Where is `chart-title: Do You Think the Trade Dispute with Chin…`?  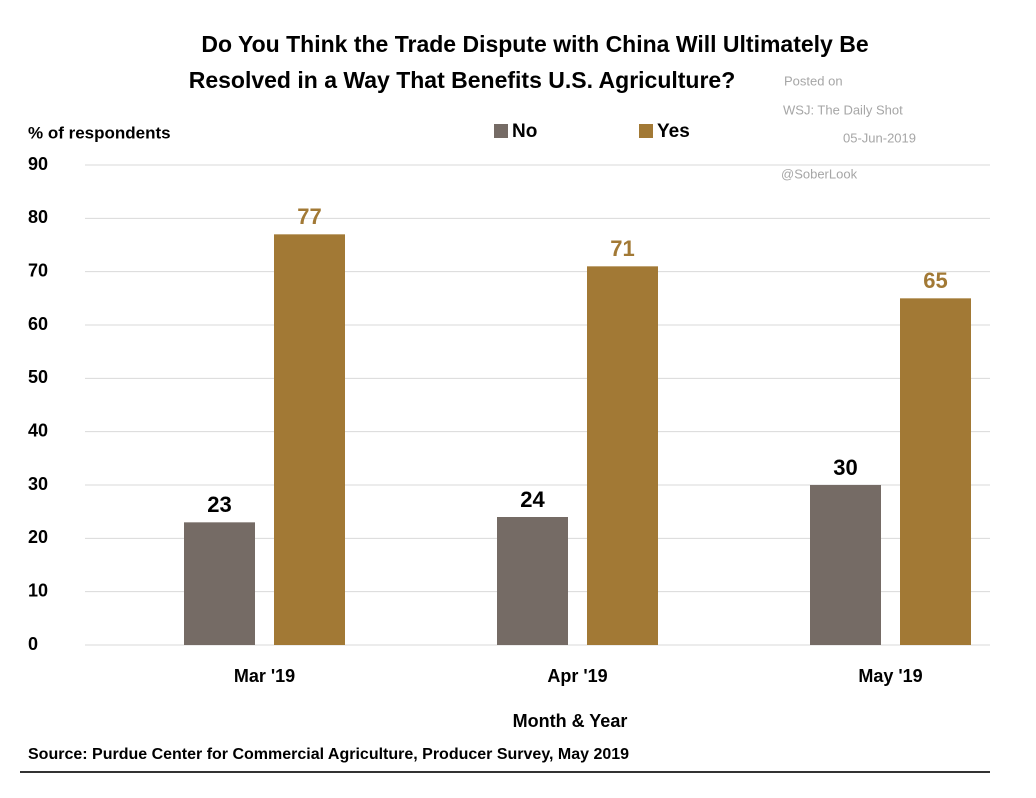
chart-title: Do You Think the Trade Dispute with Chin… is located at coordinates (534, 44).